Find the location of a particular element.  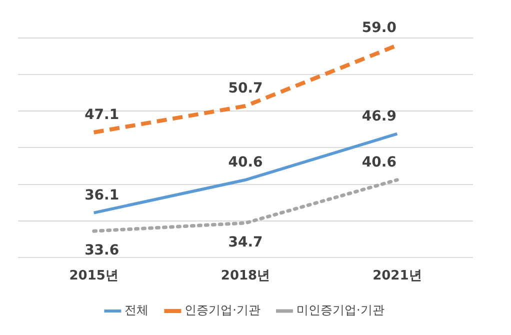

x-tick-label: 2021년 is located at coordinates (397, 276).